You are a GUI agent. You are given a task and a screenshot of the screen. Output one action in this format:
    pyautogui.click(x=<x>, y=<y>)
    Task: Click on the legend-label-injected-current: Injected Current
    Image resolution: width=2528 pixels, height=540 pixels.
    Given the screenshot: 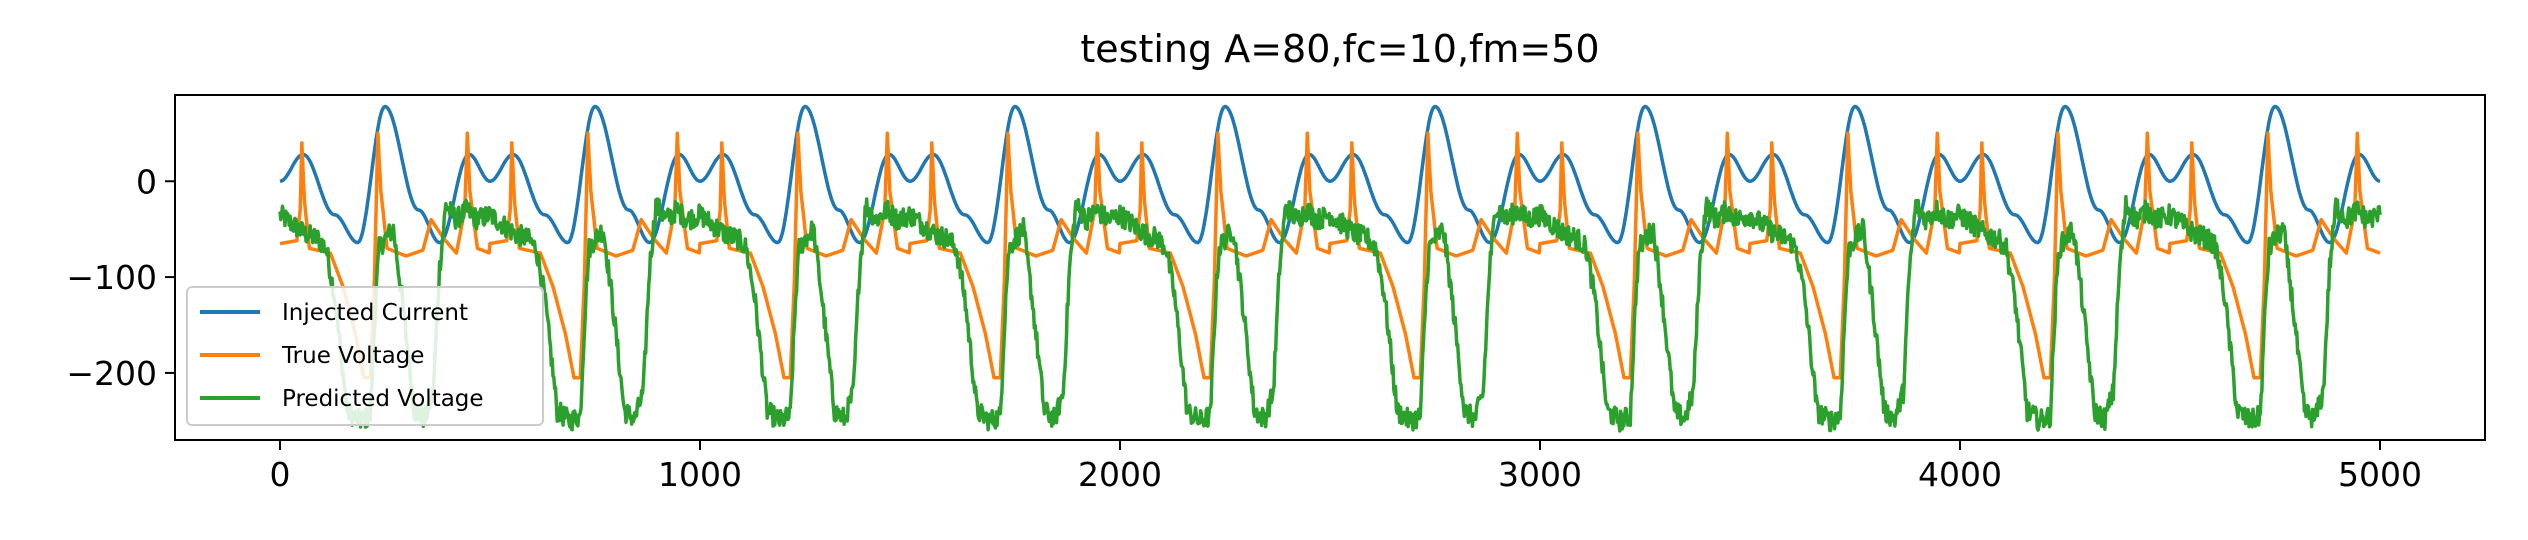 What is the action you would take?
    pyautogui.click(x=375, y=313)
    